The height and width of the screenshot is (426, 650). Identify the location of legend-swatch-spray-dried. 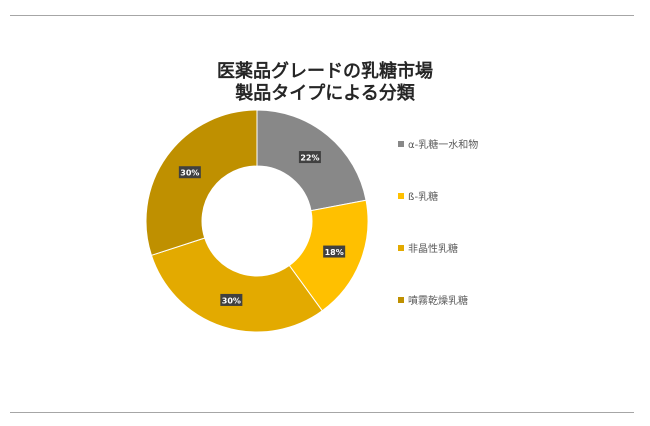
(401, 299).